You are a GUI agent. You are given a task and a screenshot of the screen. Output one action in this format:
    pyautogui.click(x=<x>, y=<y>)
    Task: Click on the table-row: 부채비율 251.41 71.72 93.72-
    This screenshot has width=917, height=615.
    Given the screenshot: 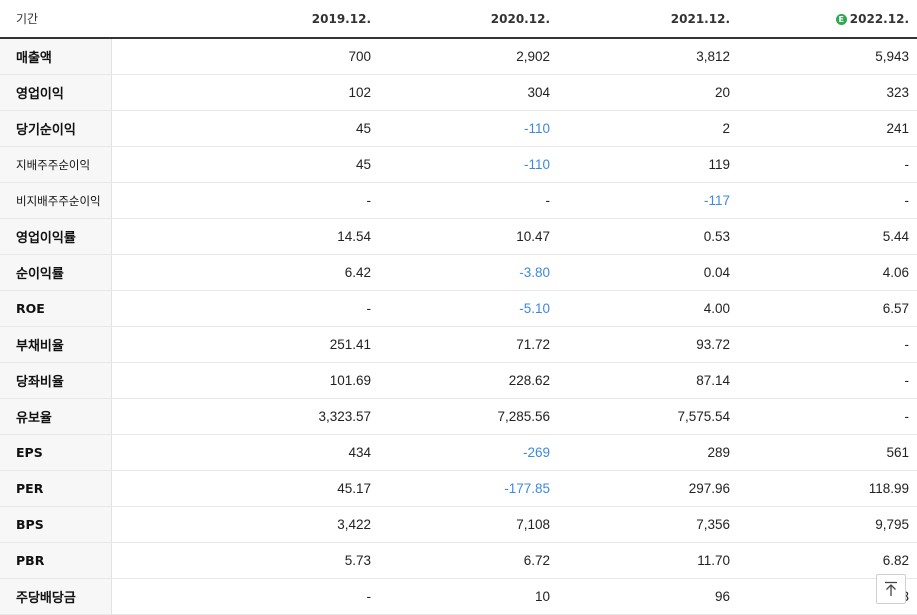 What is the action you would take?
    pyautogui.click(x=458, y=344)
    